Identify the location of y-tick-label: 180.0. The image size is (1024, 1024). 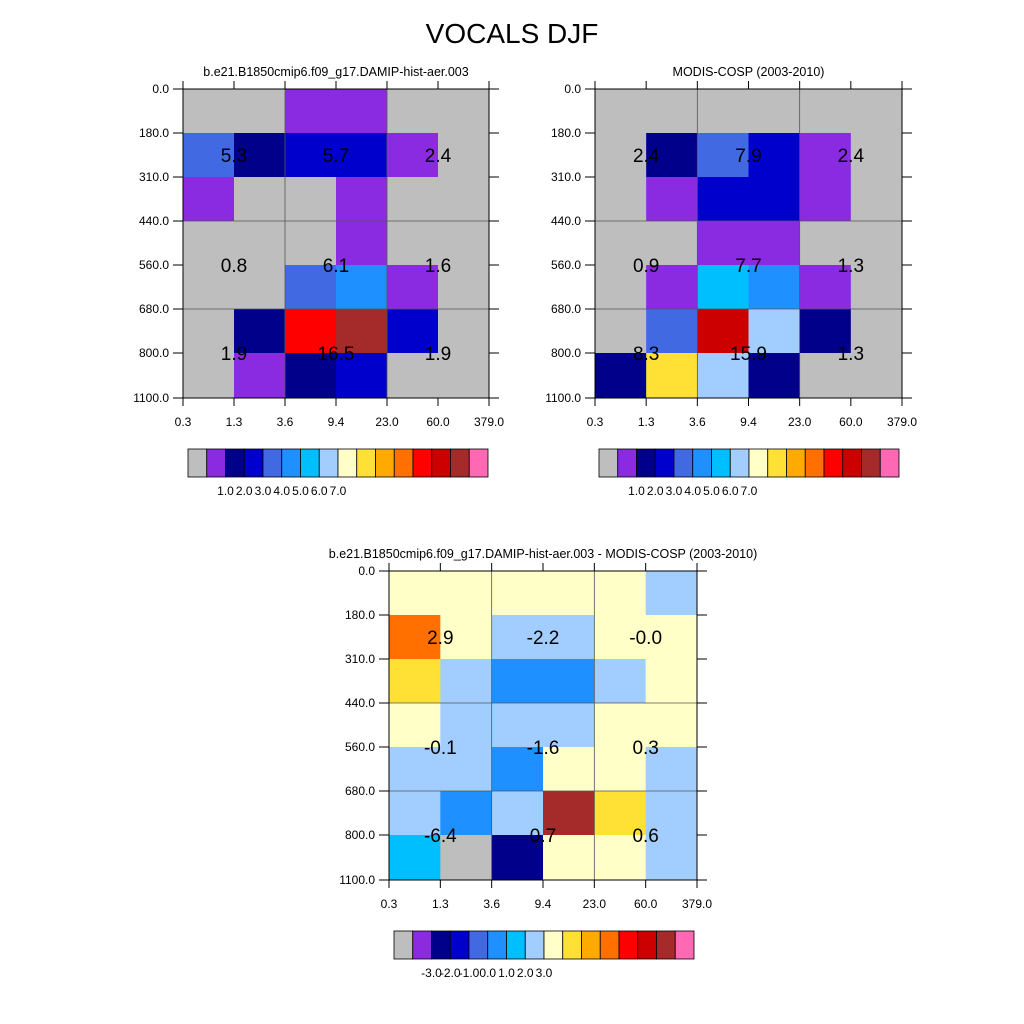
(154, 133).